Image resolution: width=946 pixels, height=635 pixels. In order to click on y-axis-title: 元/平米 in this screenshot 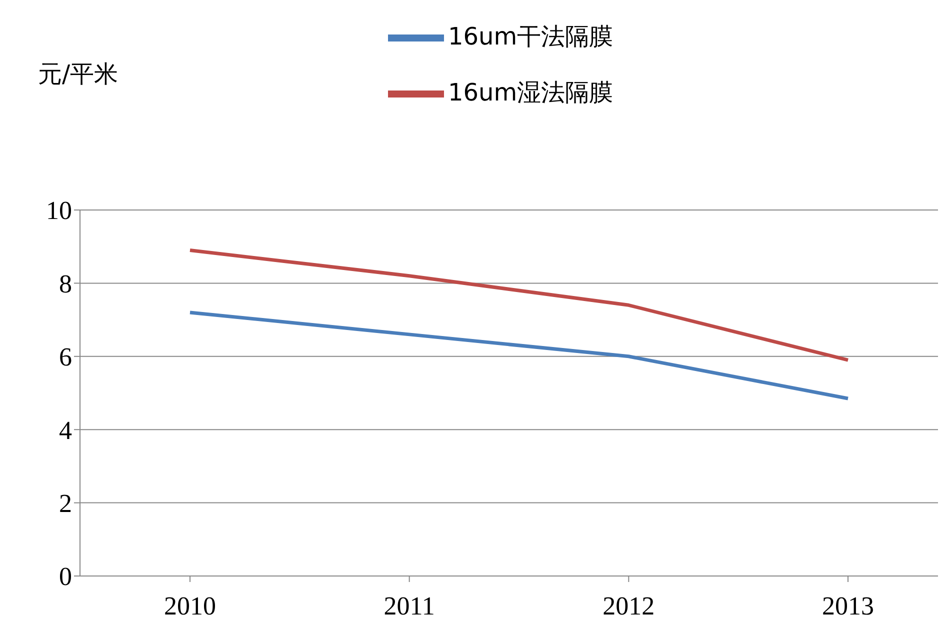, I will do `click(78, 74)`.